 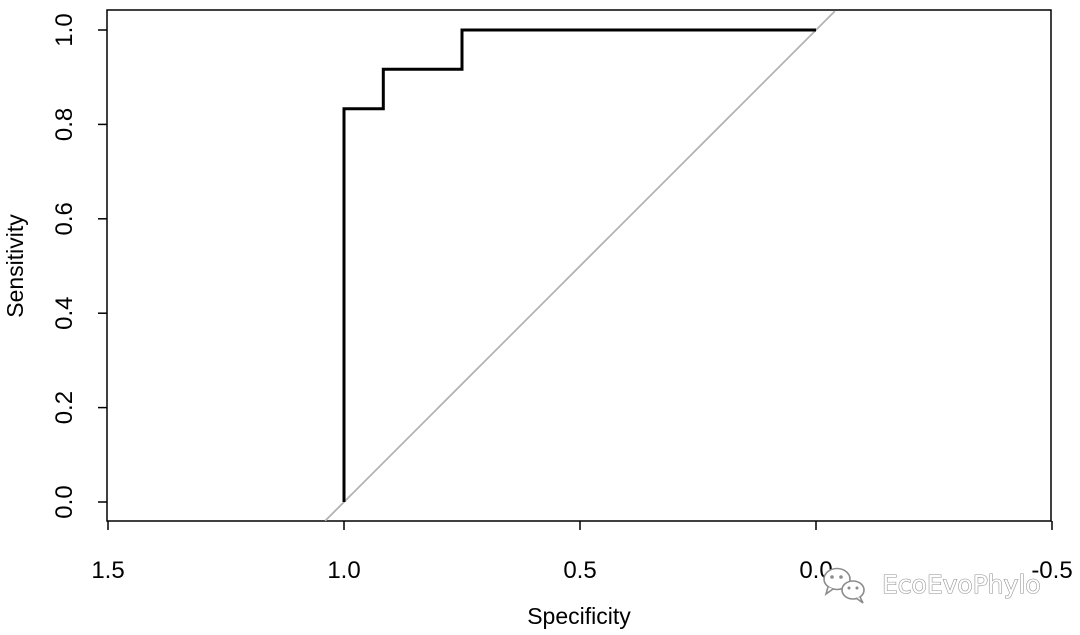 What do you see at coordinates (961, 584) in the screenshot?
I see `watermark-text: EcoEvoPhylo` at bounding box center [961, 584].